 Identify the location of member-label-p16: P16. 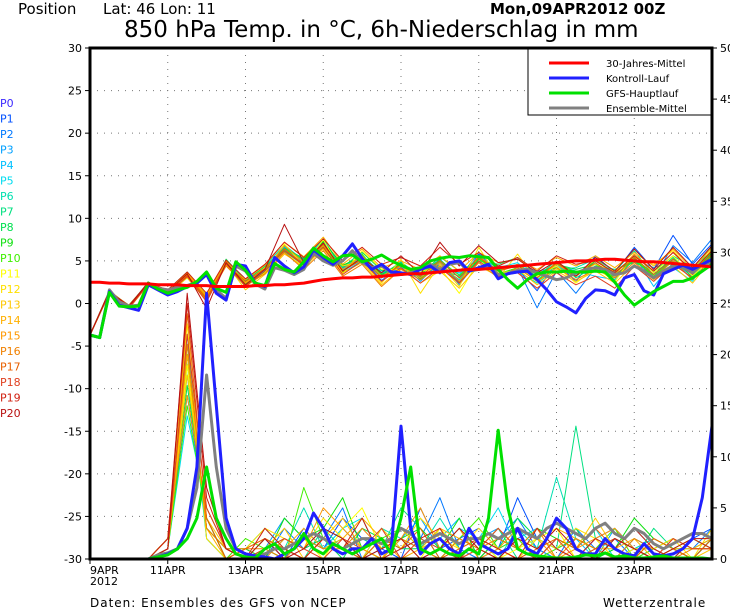
(10, 351).